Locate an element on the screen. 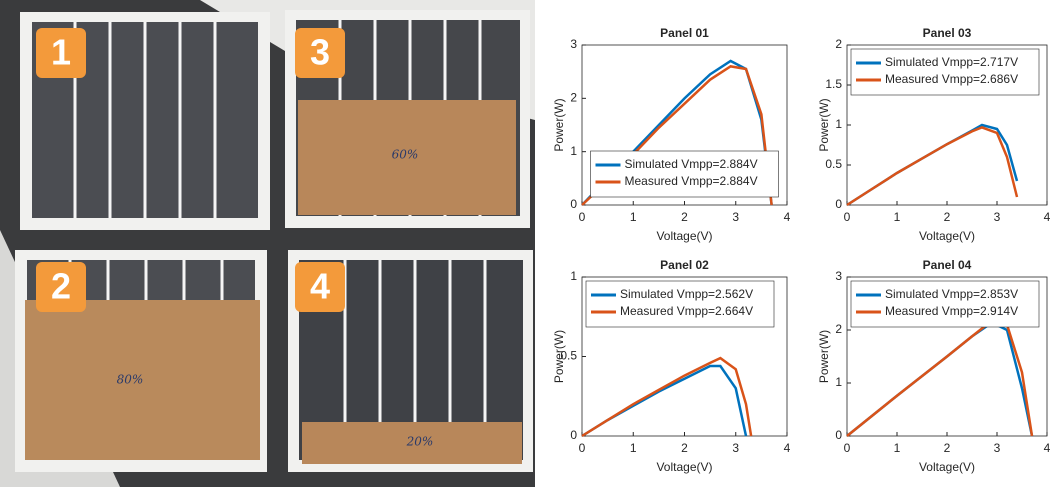  photo-note: 60% is located at coordinates (405, 155).